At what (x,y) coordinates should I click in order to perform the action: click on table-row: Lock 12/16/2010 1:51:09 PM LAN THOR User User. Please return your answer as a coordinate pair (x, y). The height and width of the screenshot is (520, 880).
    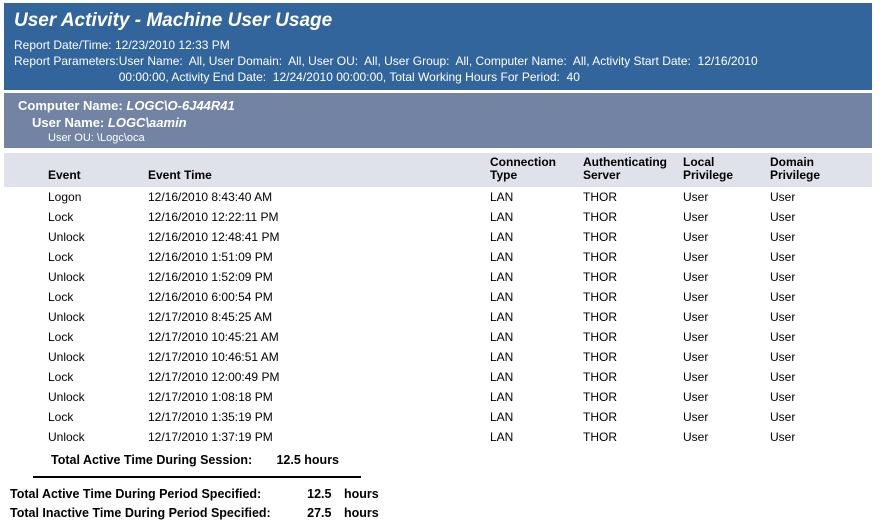
    Looking at the image, I should click on (438, 257).